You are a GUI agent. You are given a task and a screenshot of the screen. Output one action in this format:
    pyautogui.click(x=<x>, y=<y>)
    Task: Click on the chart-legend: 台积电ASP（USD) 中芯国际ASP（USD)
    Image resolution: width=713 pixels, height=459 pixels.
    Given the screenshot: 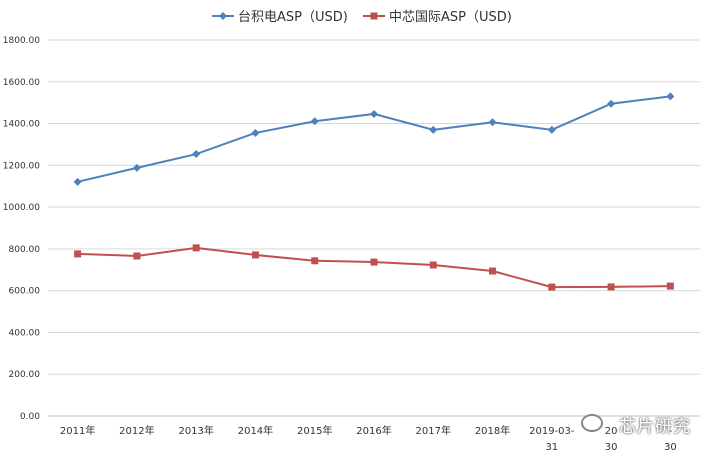 What is the action you would take?
    pyautogui.click(x=362, y=17)
    